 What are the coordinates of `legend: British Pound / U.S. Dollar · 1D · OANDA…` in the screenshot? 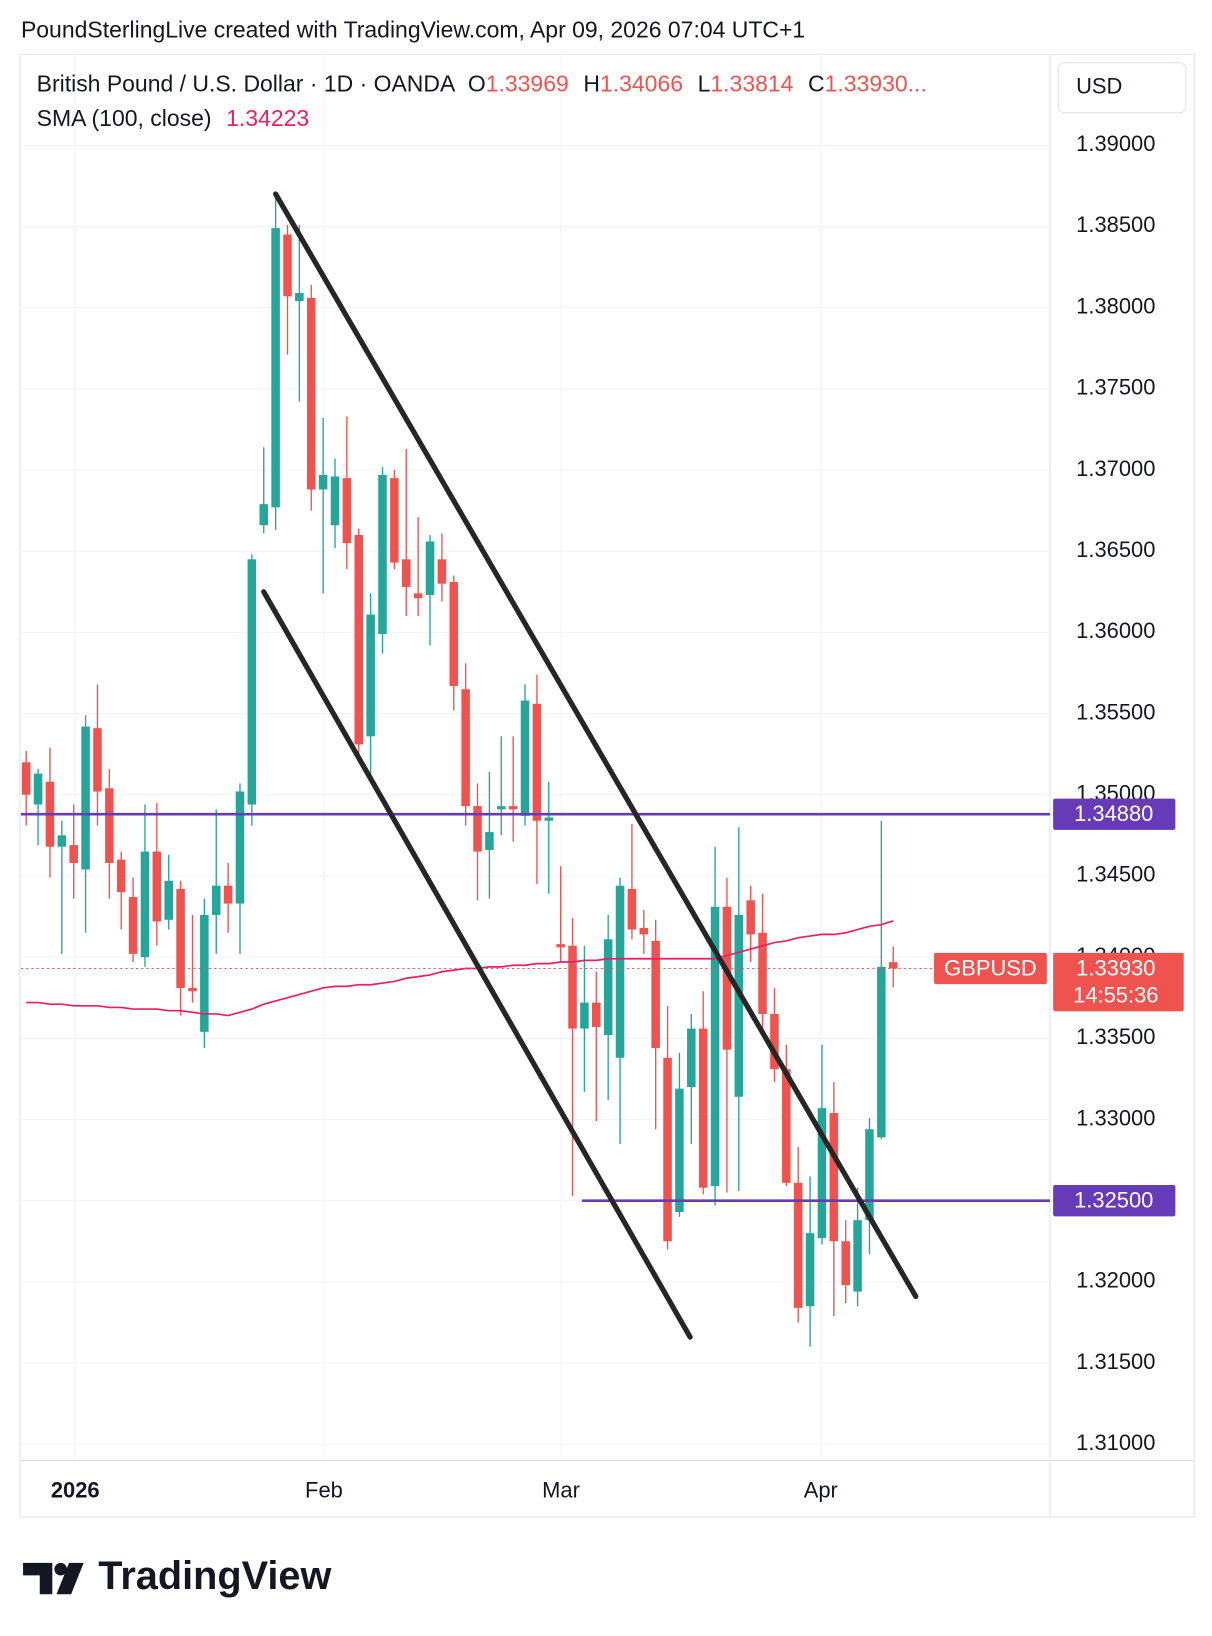 It's located at (482, 101).